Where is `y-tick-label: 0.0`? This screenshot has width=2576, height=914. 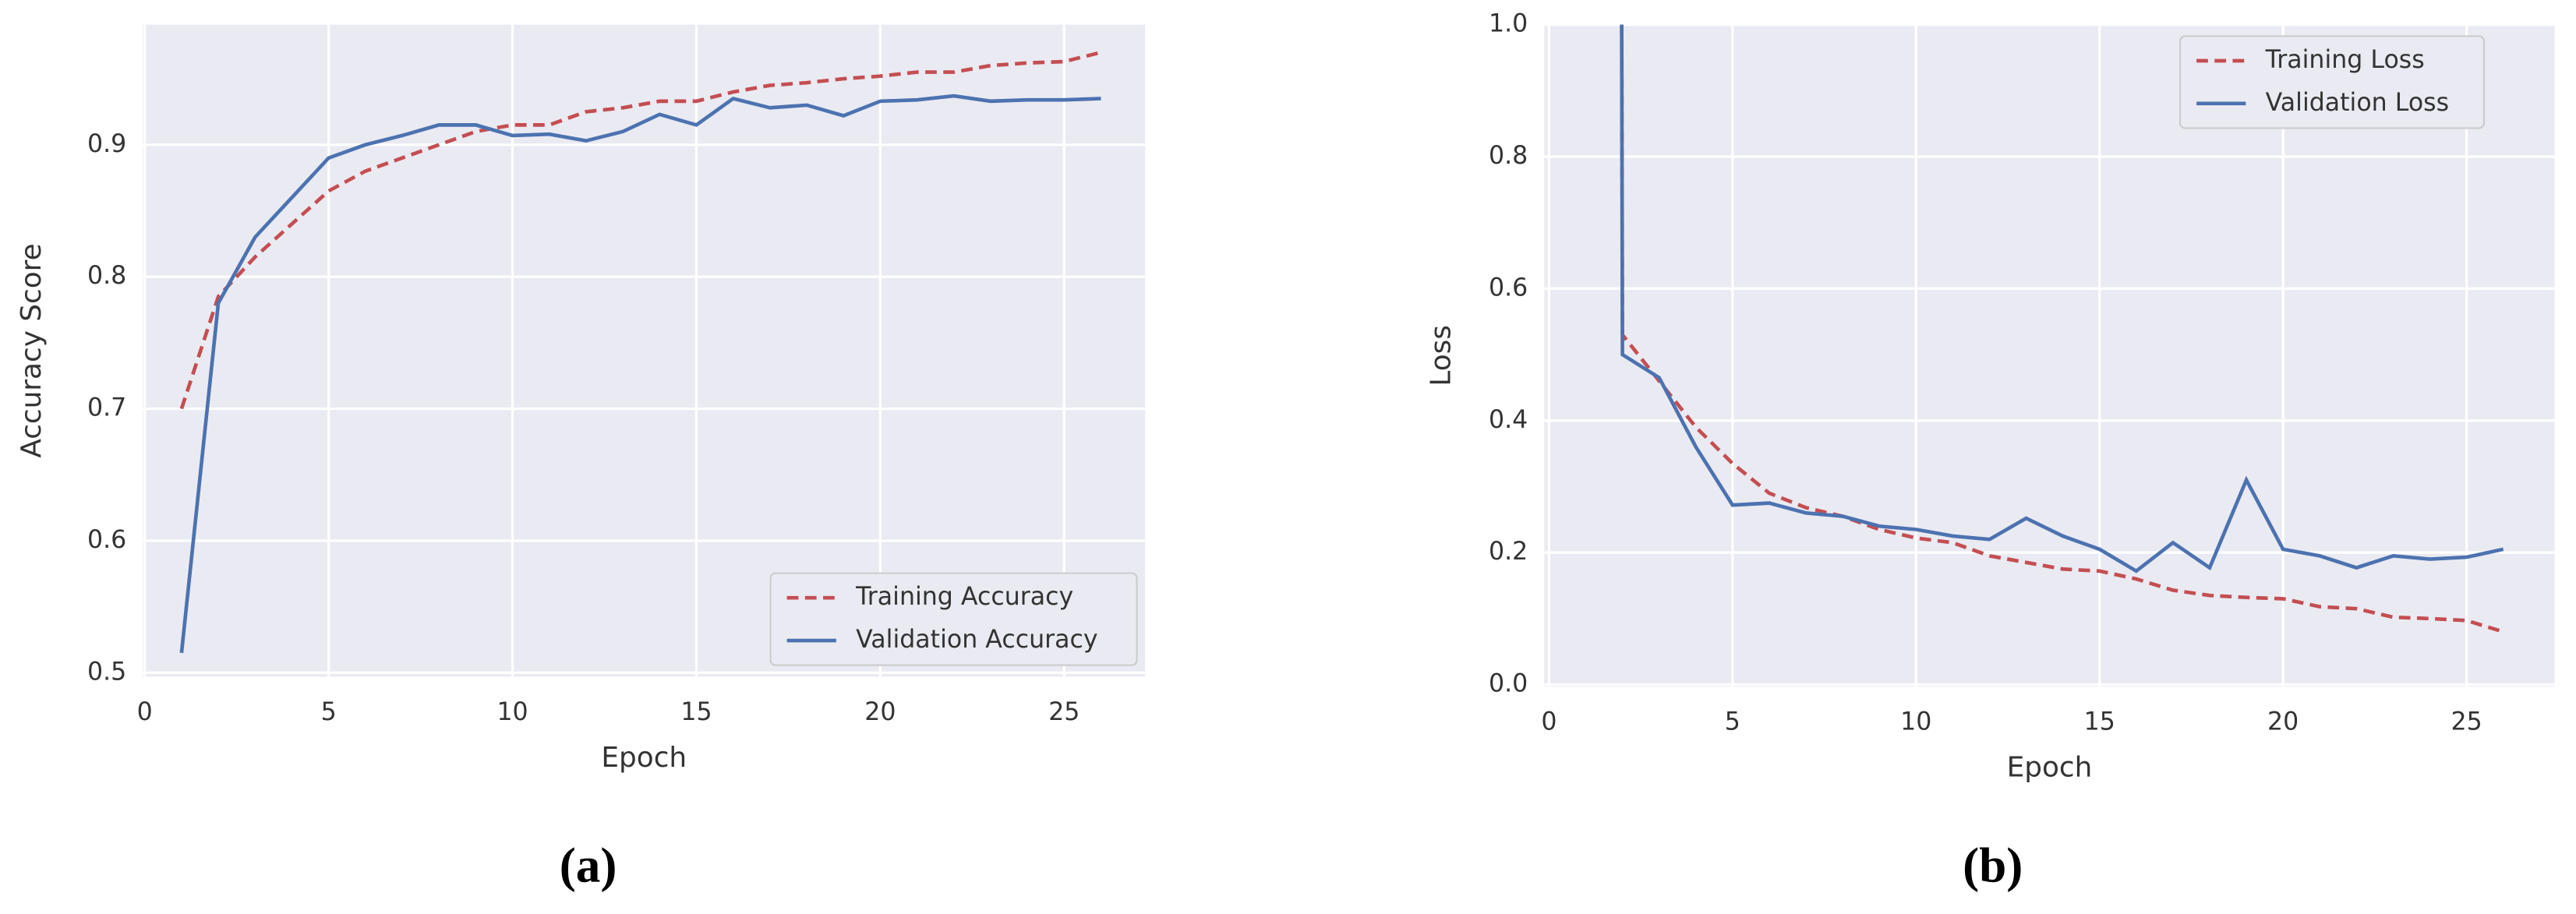 y-tick-label: 0.0 is located at coordinates (1508, 684).